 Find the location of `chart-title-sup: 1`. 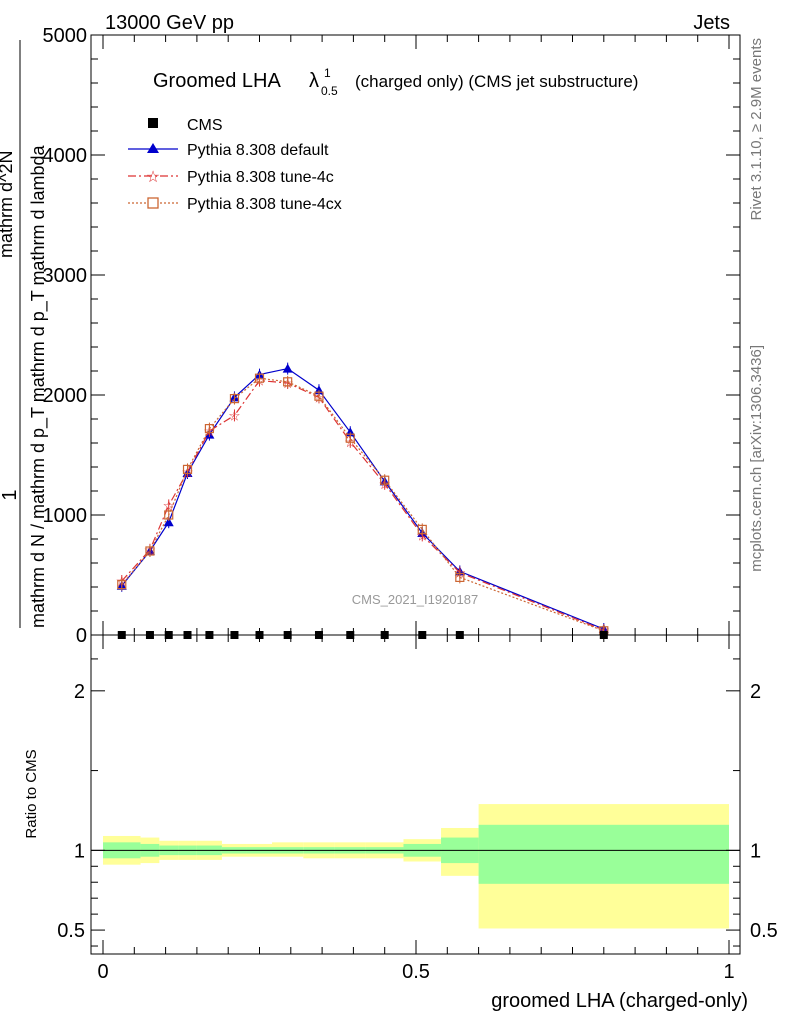

chart-title-sup: 1 is located at coordinates (327, 73).